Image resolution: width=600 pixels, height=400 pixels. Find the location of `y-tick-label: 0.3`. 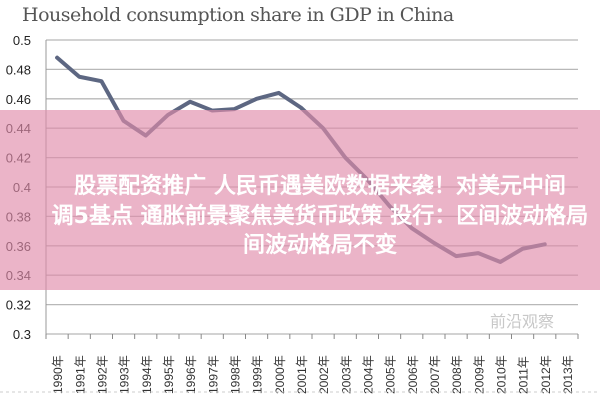

y-tick-label: 0.3 is located at coordinates (22, 334).